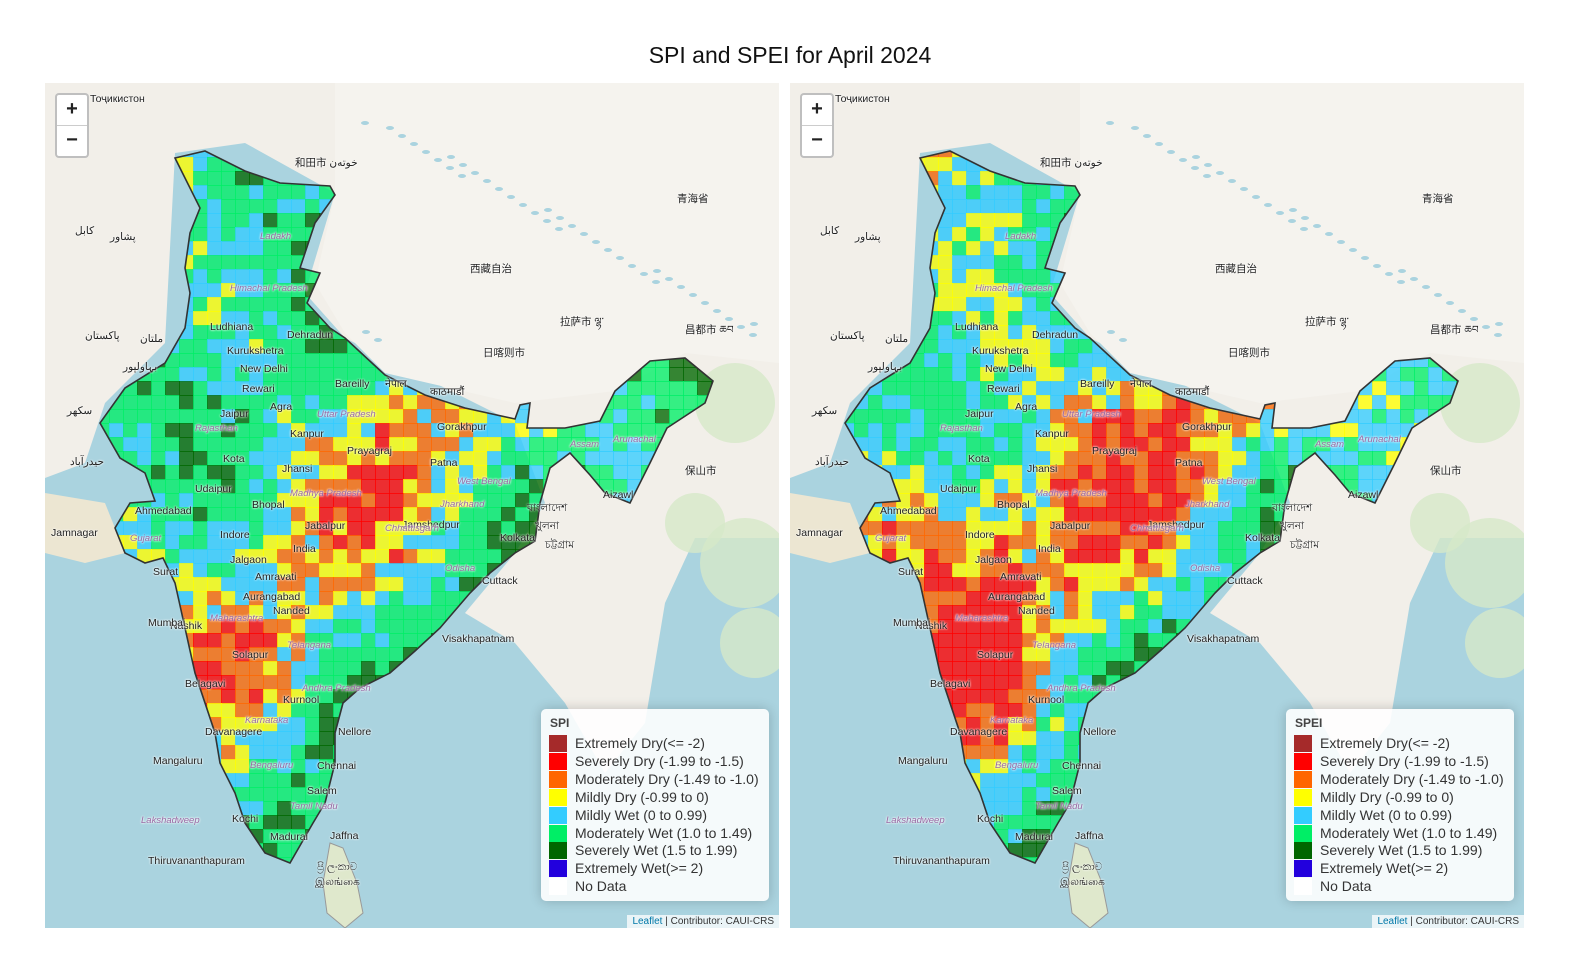 This screenshot has height=980, width=1580. Describe the element at coordinates (166, 572) in the screenshot. I see `place-label: Surat` at that location.